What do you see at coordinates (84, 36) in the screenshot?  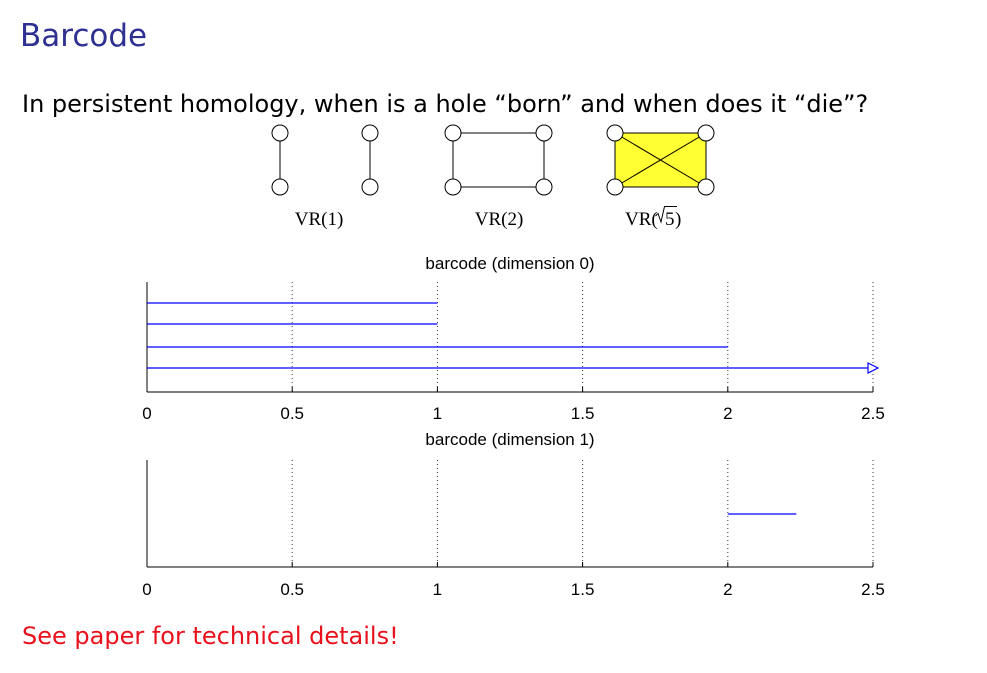 I see `slide-title: Barcode` at bounding box center [84, 36].